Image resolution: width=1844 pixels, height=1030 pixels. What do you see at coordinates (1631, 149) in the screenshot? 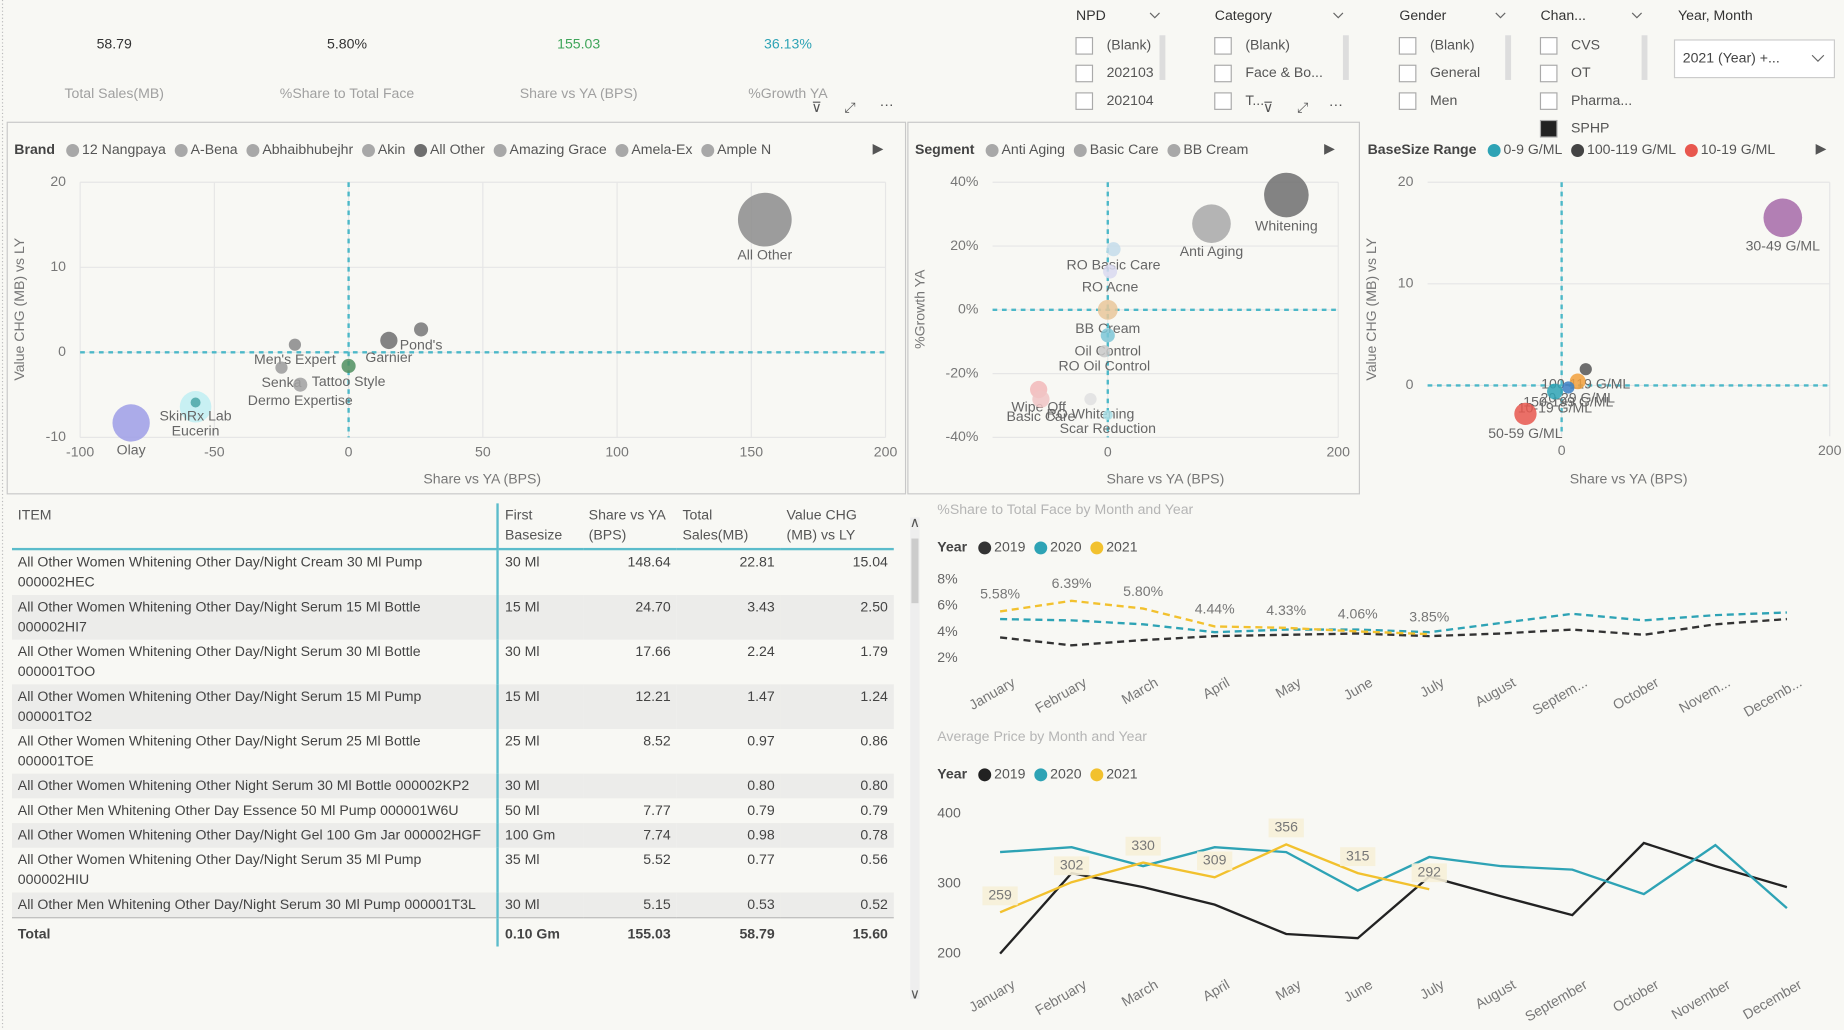
I see `legend-label: 100-119 G/ML` at bounding box center [1631, 149].